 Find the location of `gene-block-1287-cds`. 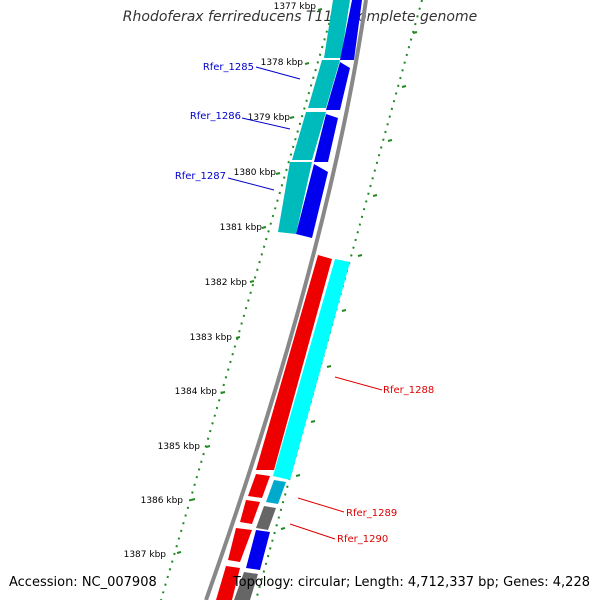

gene-block-1287-cds is located at coordinates (312, 201).